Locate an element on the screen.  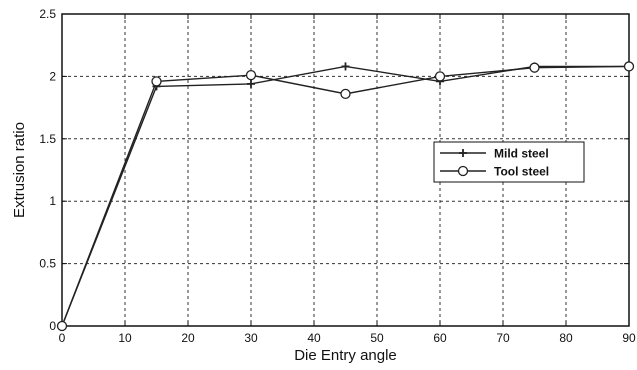
y-tick-label: 2.5 is located at coordinates (47, 14).